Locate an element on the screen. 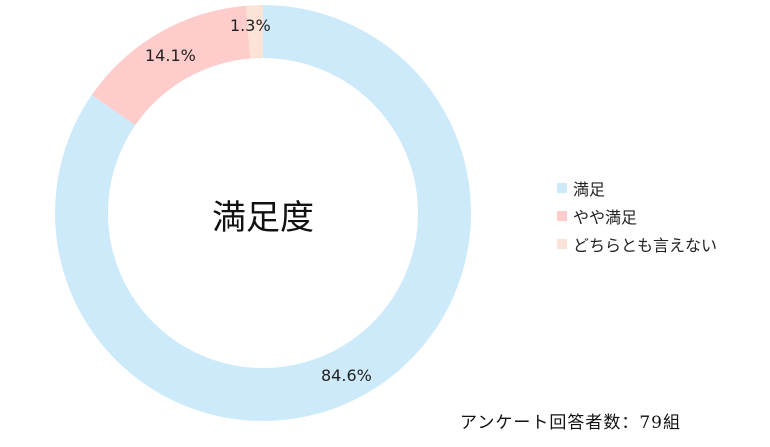 The height and width of the screenshot is (447, 770). legend-label: どちらとも言えない is located at coordinates (645, 245).